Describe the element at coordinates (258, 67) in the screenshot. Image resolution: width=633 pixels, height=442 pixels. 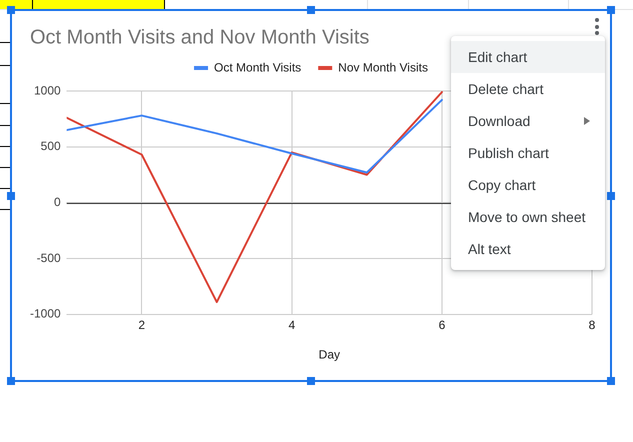
I see `legend-label: Oct Month Visits` at that location.